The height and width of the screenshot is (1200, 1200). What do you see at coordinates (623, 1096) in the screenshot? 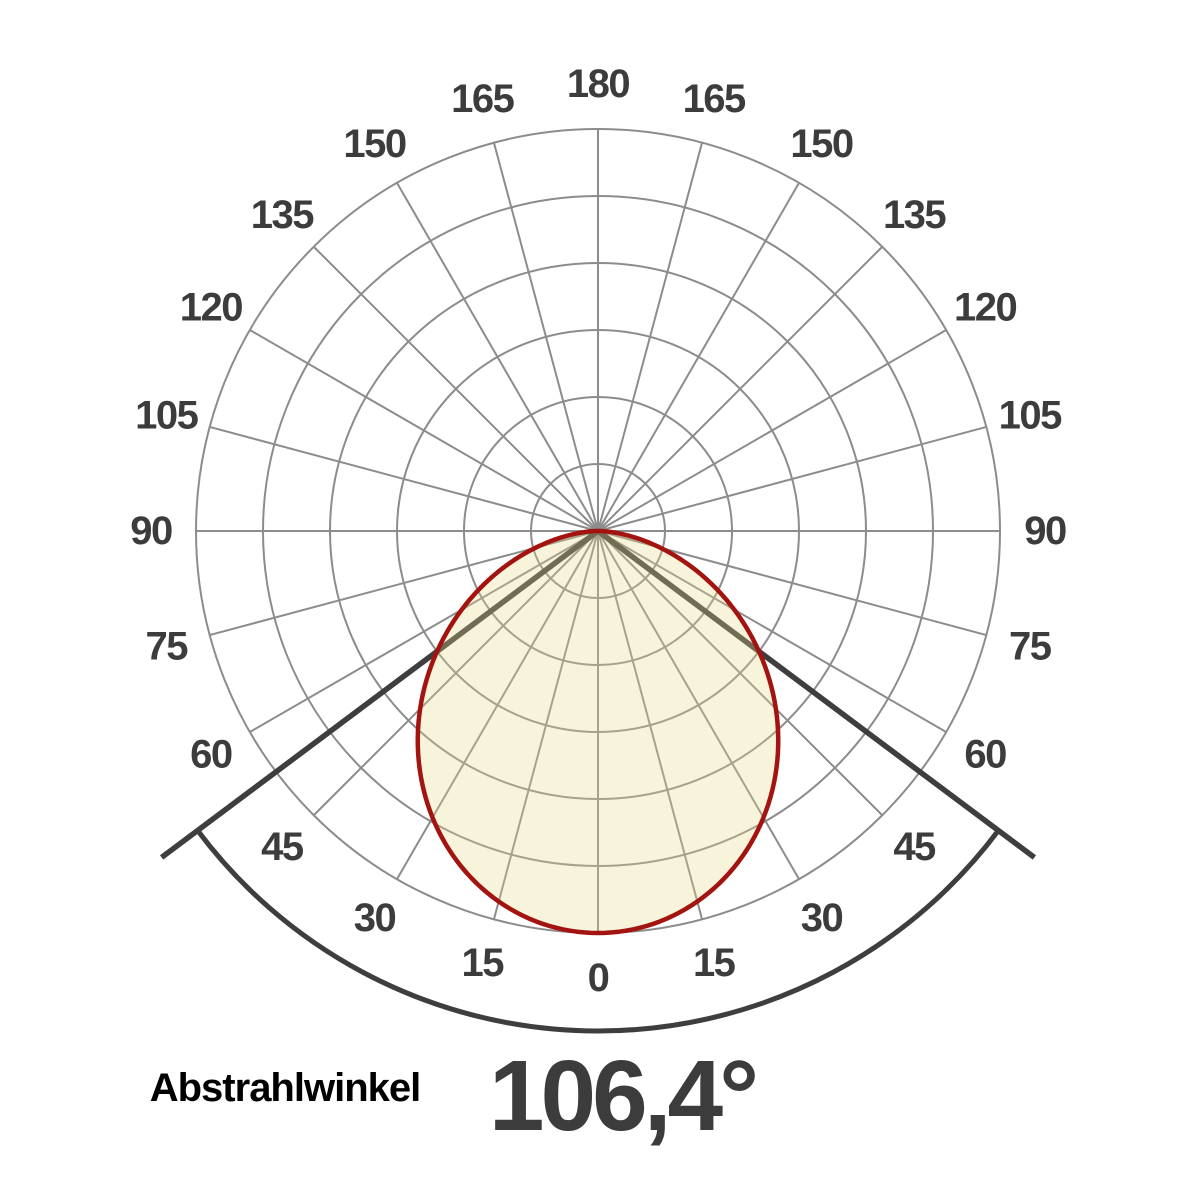
I see `beam-angle-value: 106,4°` at bounding box center [623, 1096].